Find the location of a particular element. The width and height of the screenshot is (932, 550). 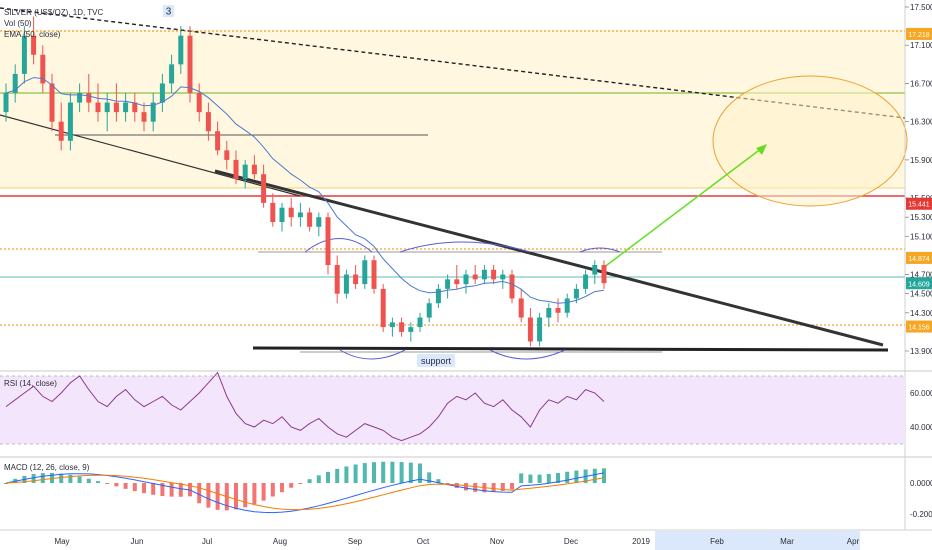

time-tick-label: May is located at coordinates (61, 541).